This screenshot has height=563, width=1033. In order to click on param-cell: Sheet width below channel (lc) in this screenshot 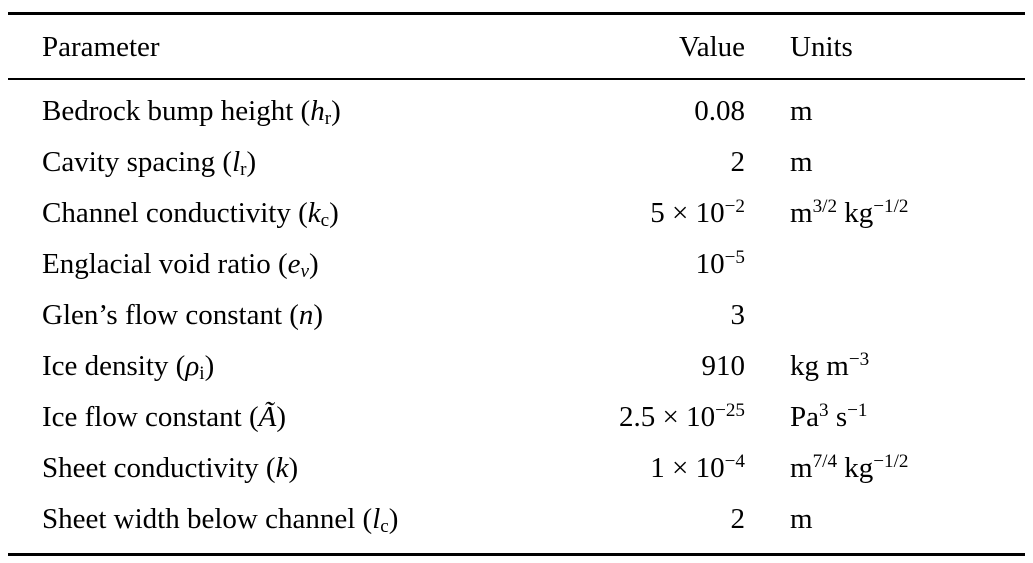, I will do `click(220, 519)`.